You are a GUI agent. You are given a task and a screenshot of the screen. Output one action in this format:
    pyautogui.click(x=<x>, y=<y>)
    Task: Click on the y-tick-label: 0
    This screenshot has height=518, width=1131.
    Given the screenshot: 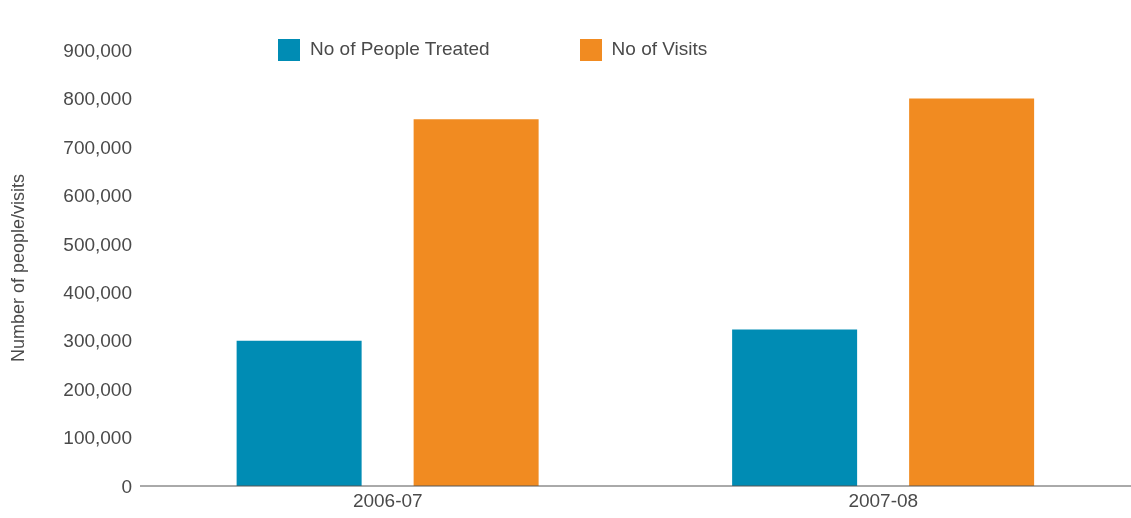 What is the action you would take?
    pyautogui.click(x=126, y=486)
    